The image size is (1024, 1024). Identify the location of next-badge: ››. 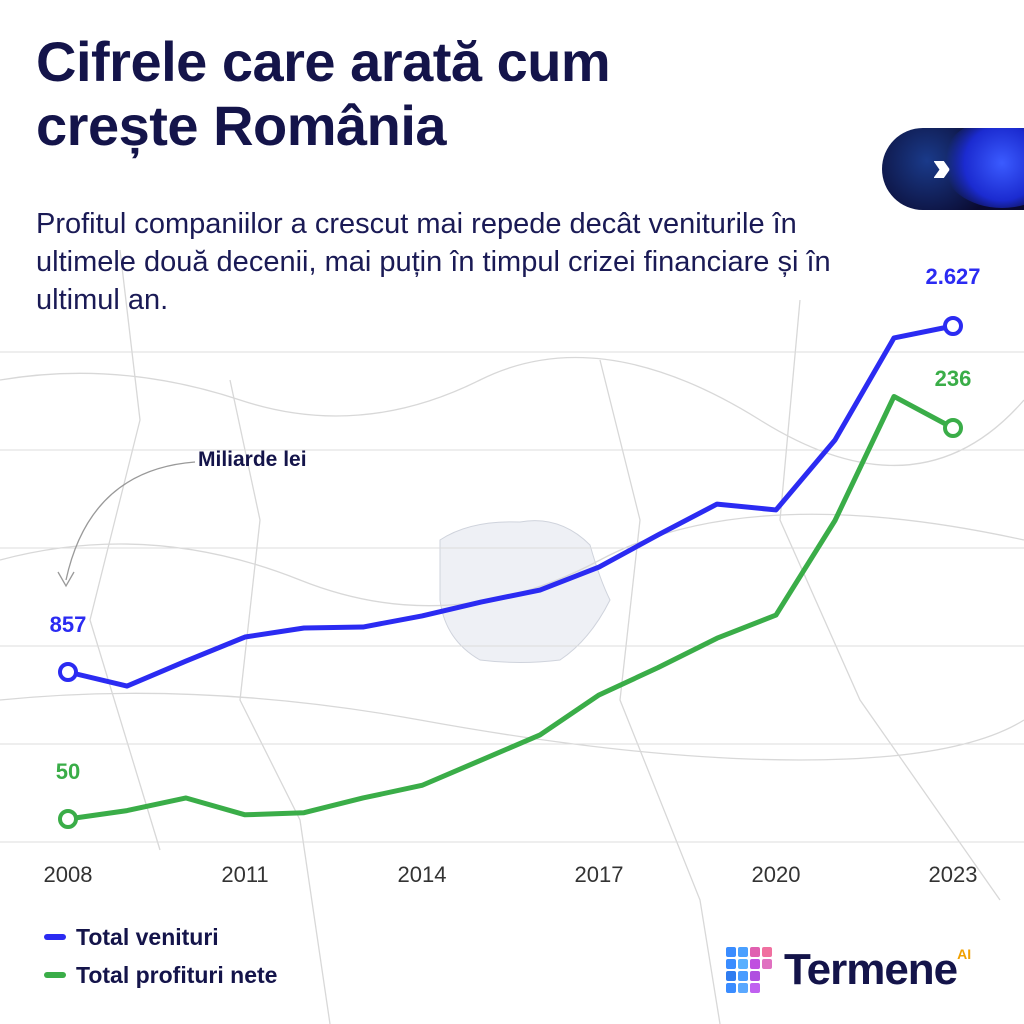
(953, 169).